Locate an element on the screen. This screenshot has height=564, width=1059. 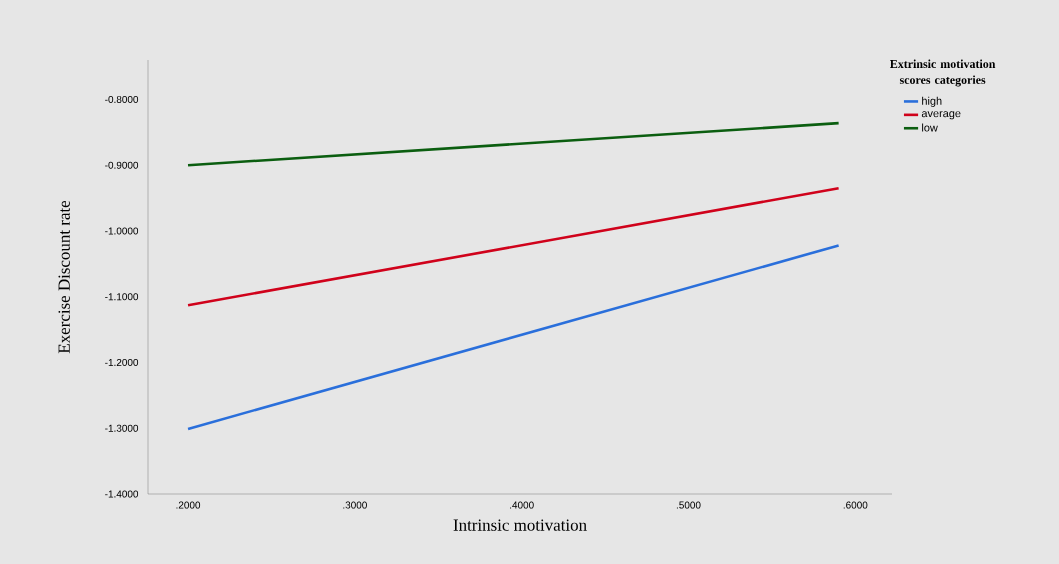
x-tick-label: .6000 is located at coordinates (855, 505).